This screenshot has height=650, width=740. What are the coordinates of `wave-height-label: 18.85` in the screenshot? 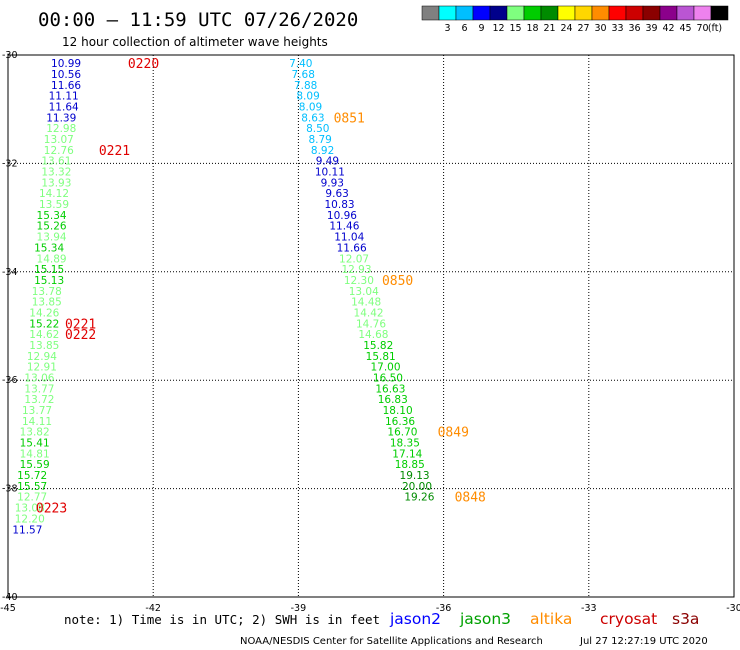 It's located at (410, 465).